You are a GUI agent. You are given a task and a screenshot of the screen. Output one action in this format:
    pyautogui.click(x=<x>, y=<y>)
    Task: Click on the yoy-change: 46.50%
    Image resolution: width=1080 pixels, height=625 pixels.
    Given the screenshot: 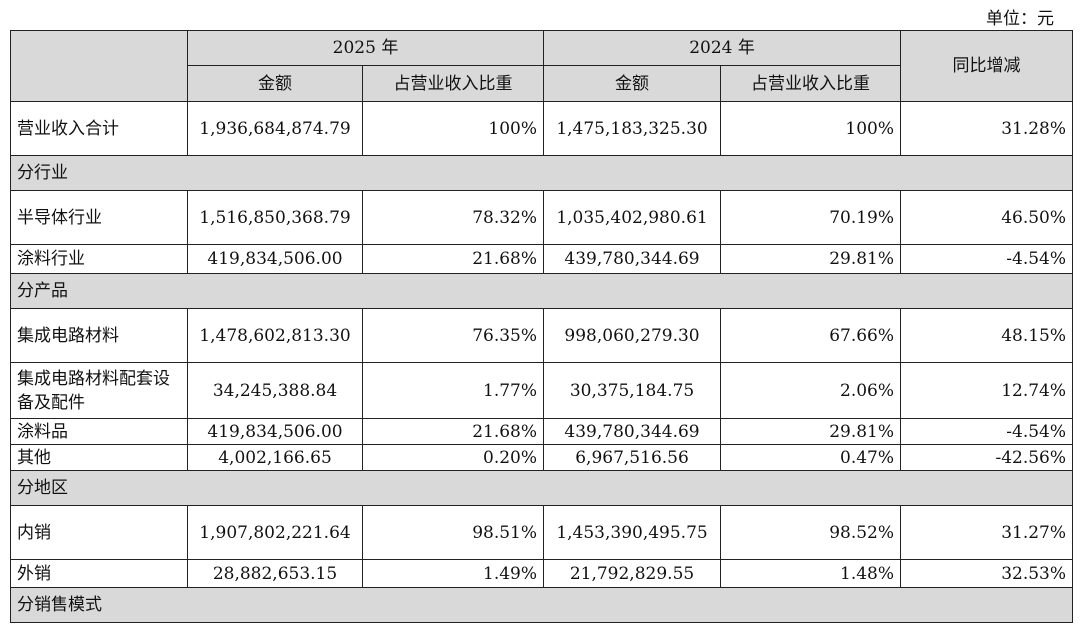 What is the action you would take?
    pyautogui.click(x=987, y=217)
    